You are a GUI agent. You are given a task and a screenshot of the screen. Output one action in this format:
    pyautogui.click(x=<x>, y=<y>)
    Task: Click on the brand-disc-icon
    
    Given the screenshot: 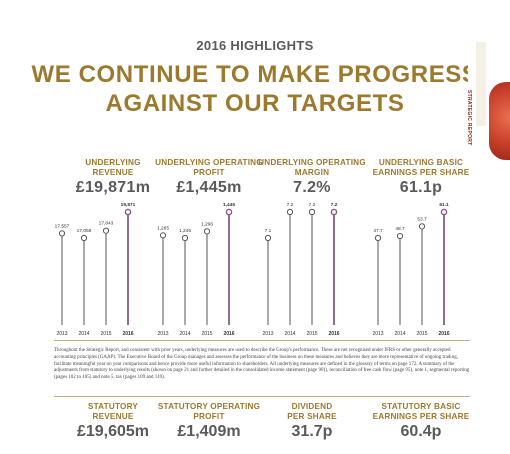 What is the action you would take?
    pyautogui.click(x=499, y=121)
    